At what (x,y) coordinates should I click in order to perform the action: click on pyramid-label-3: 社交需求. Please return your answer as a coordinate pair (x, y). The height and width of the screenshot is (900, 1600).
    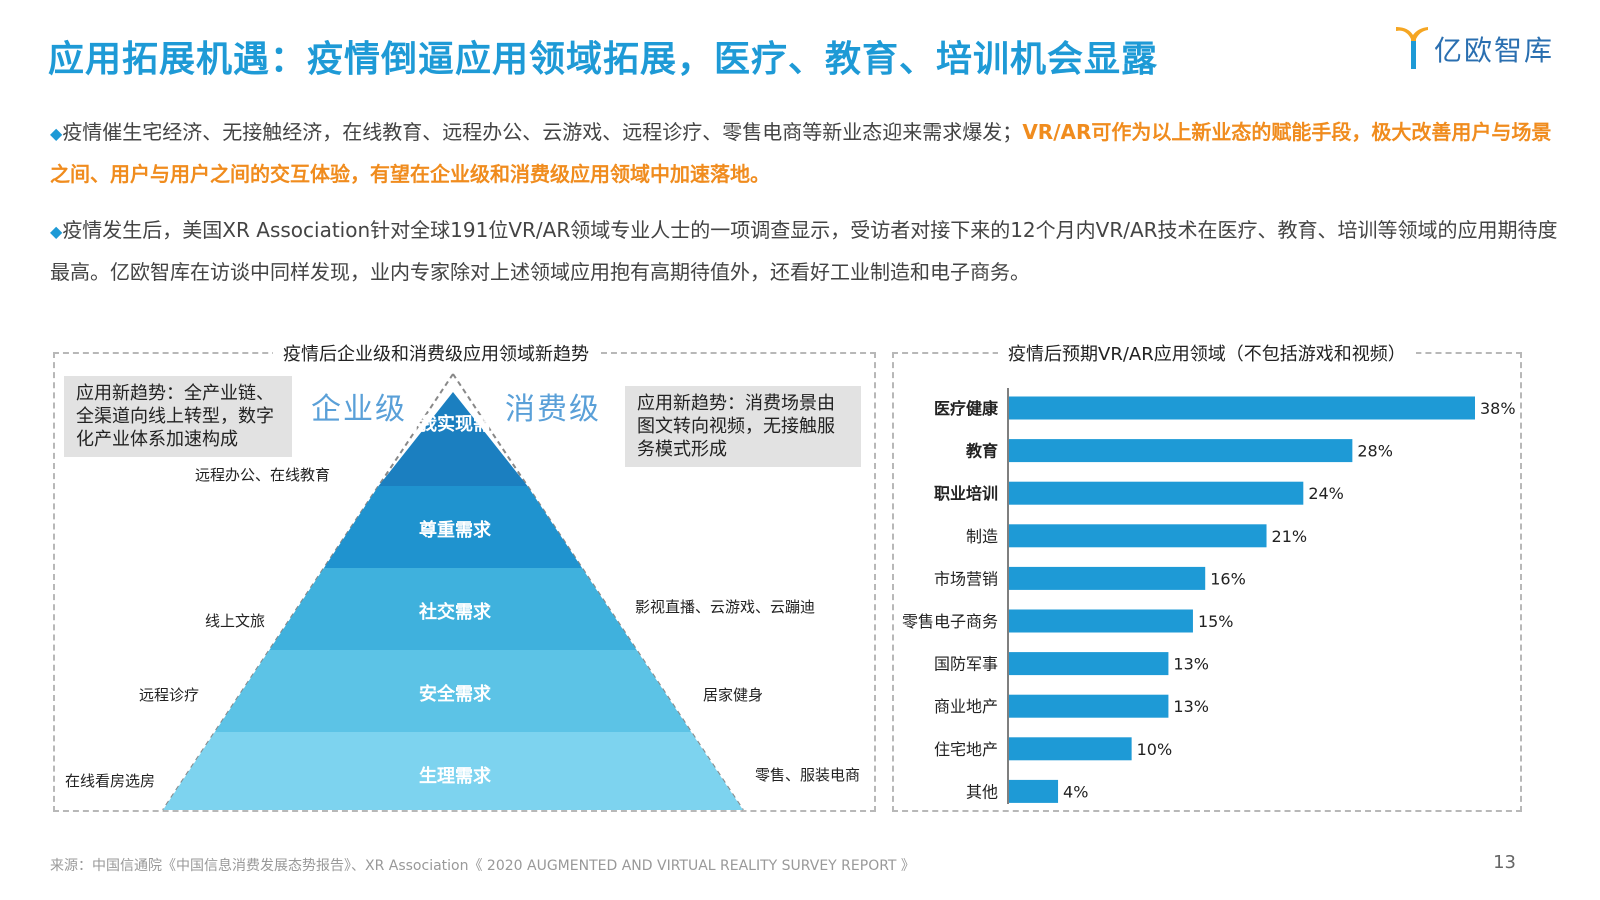
    Looking at the image, I should click on (455, 612).